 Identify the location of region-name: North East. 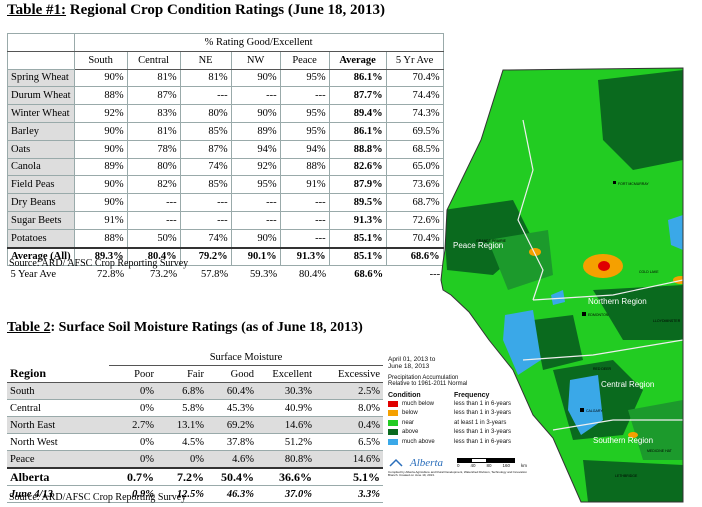
(58, 425).